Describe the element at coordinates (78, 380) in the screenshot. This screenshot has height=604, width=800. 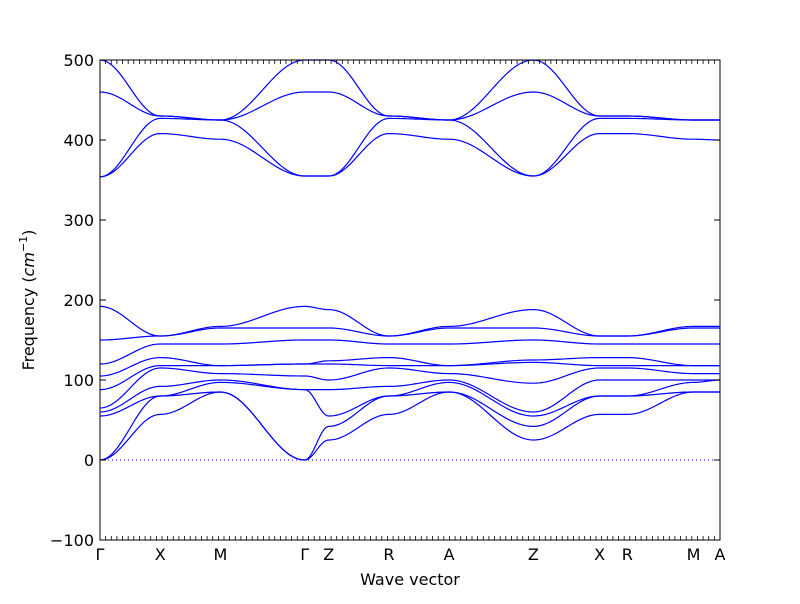
I see `y-tick-label: 100` at that location.